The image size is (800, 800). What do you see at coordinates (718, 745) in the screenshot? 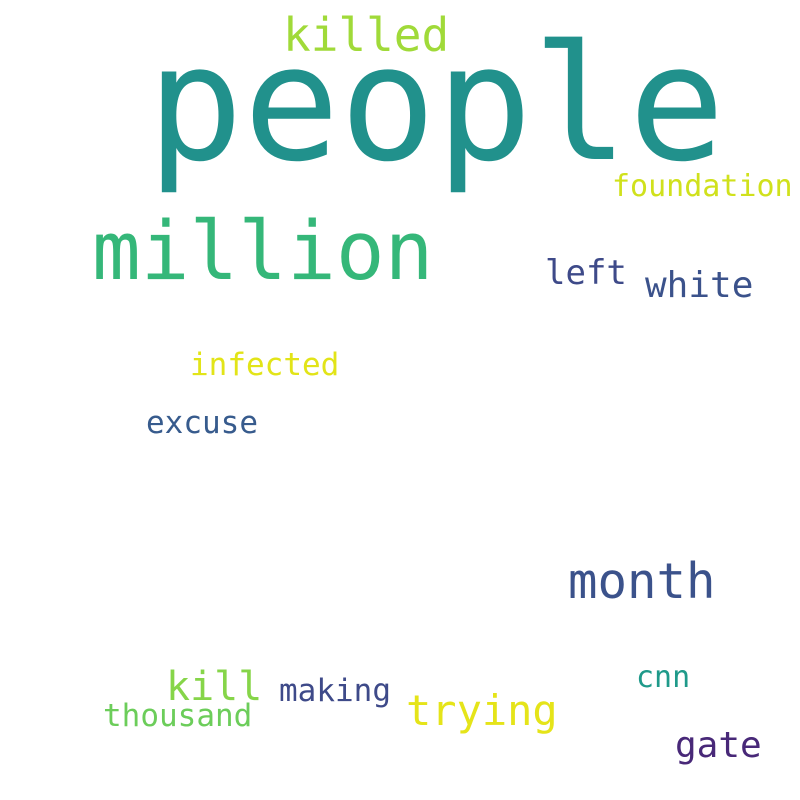
I see `word-gate: gate` at bounding box center [718, 745].